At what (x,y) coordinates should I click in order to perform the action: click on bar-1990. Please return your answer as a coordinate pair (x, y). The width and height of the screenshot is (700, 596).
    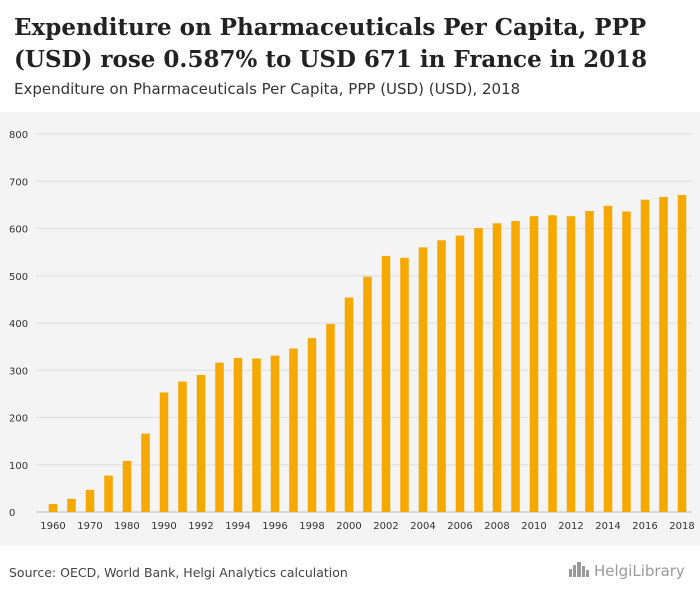
    Looking at the image, I should click on (164, 452).